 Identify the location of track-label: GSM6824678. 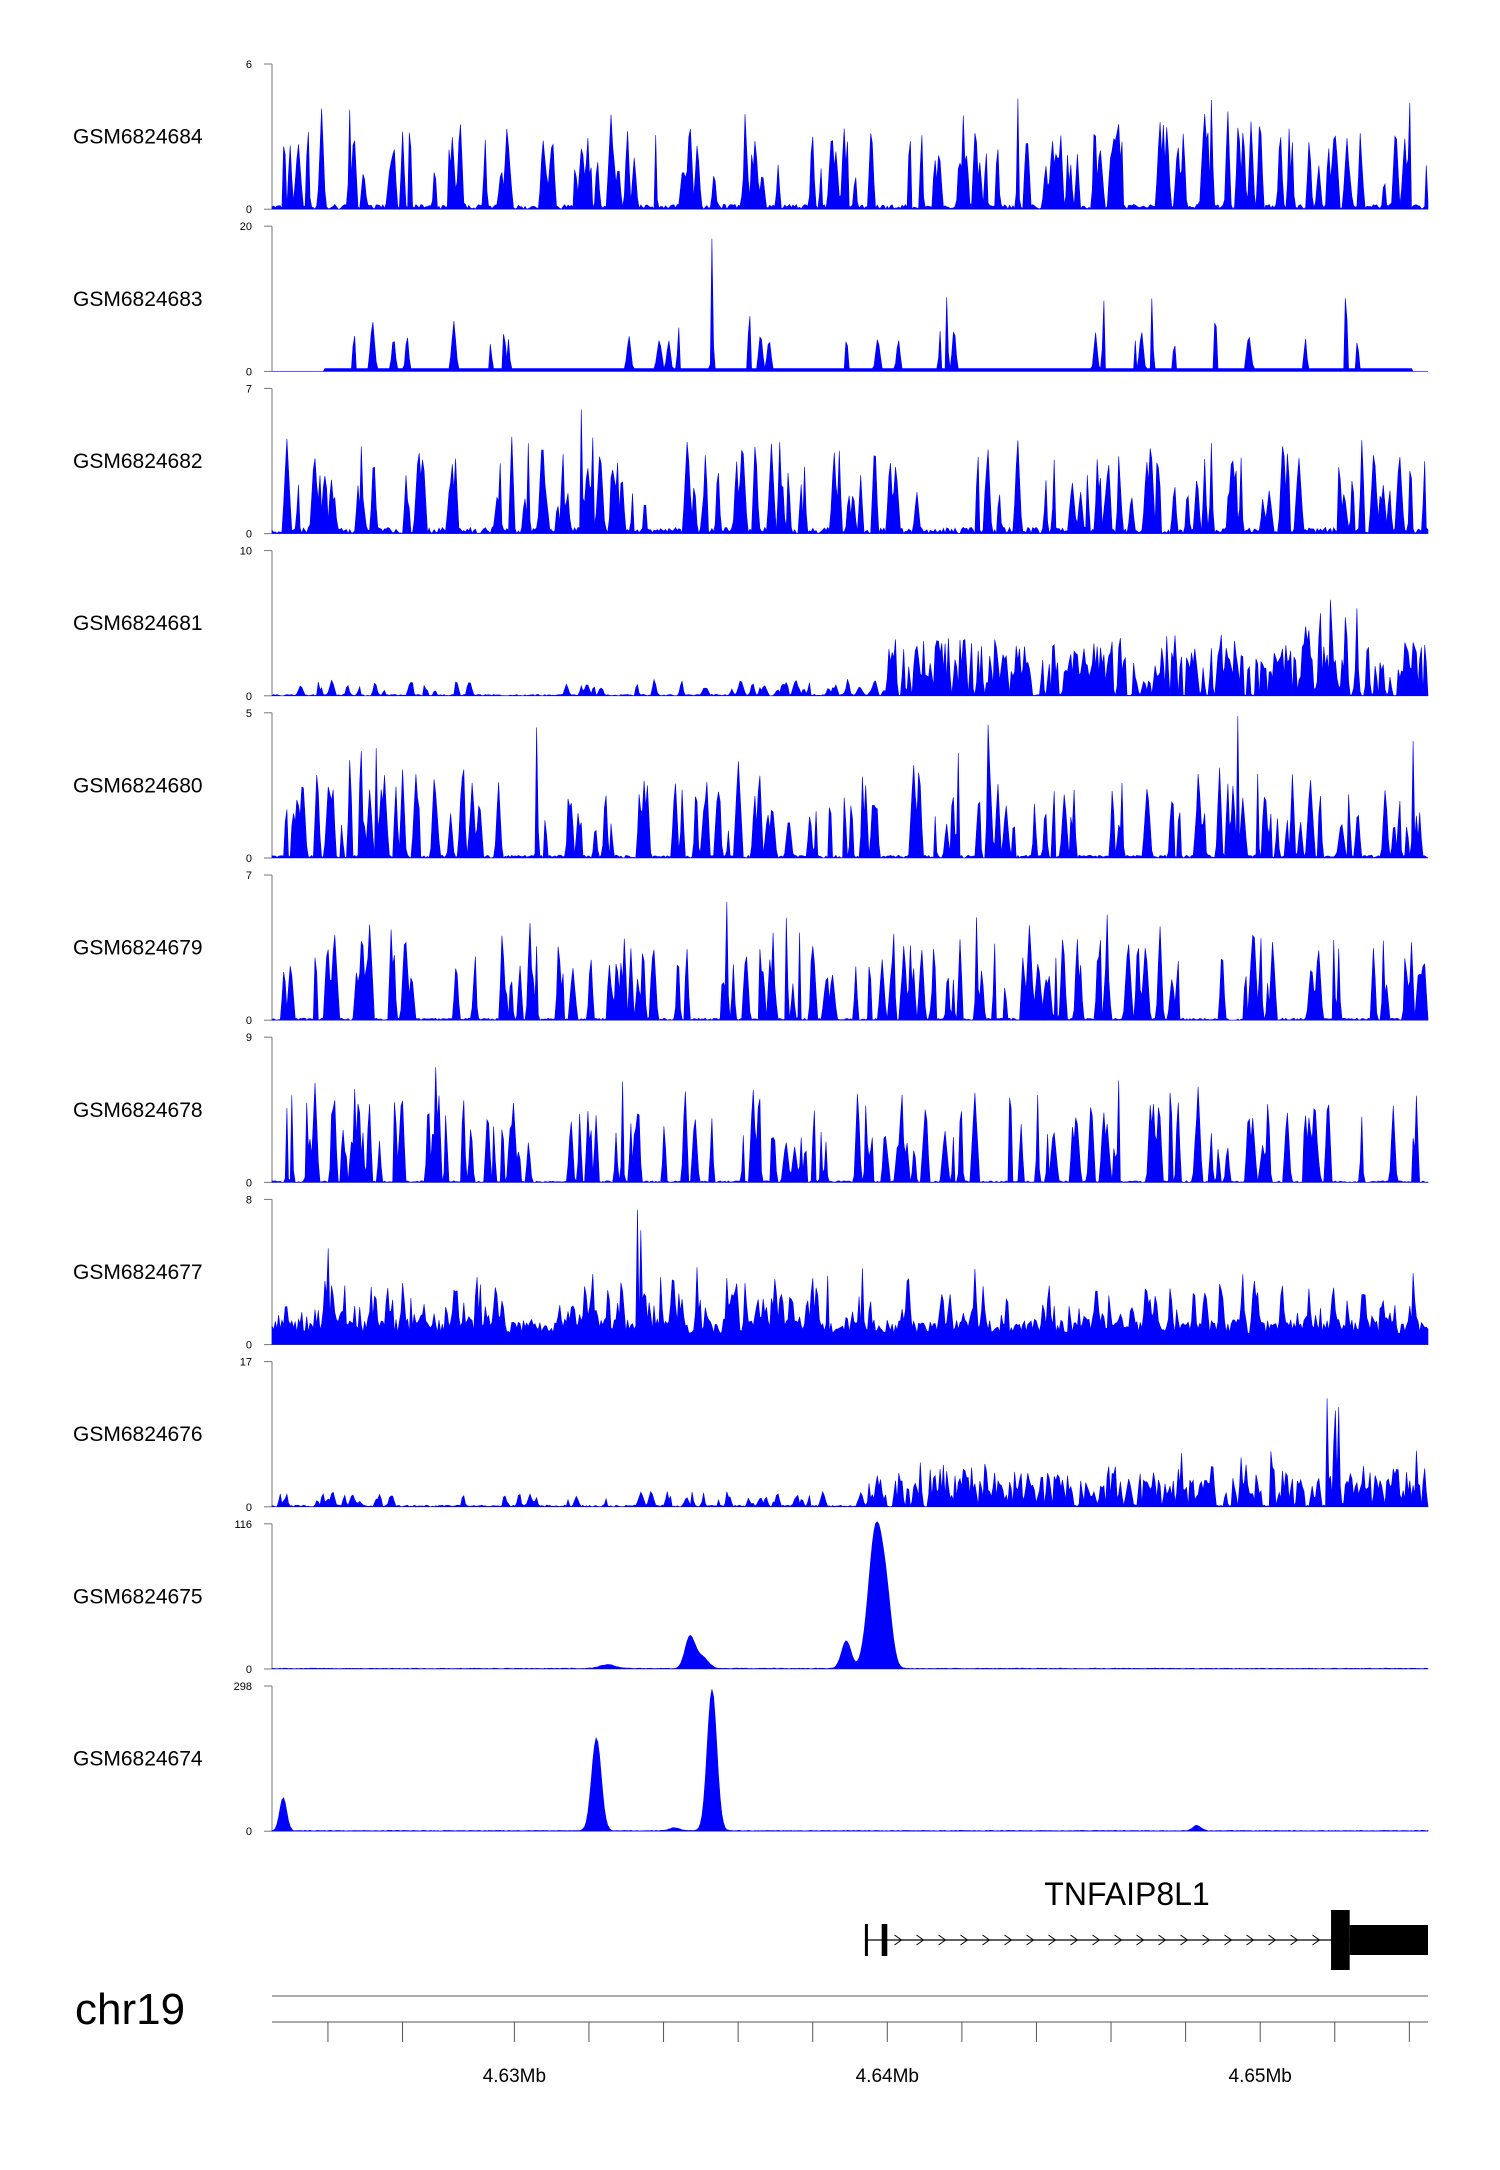
(138, 1110).